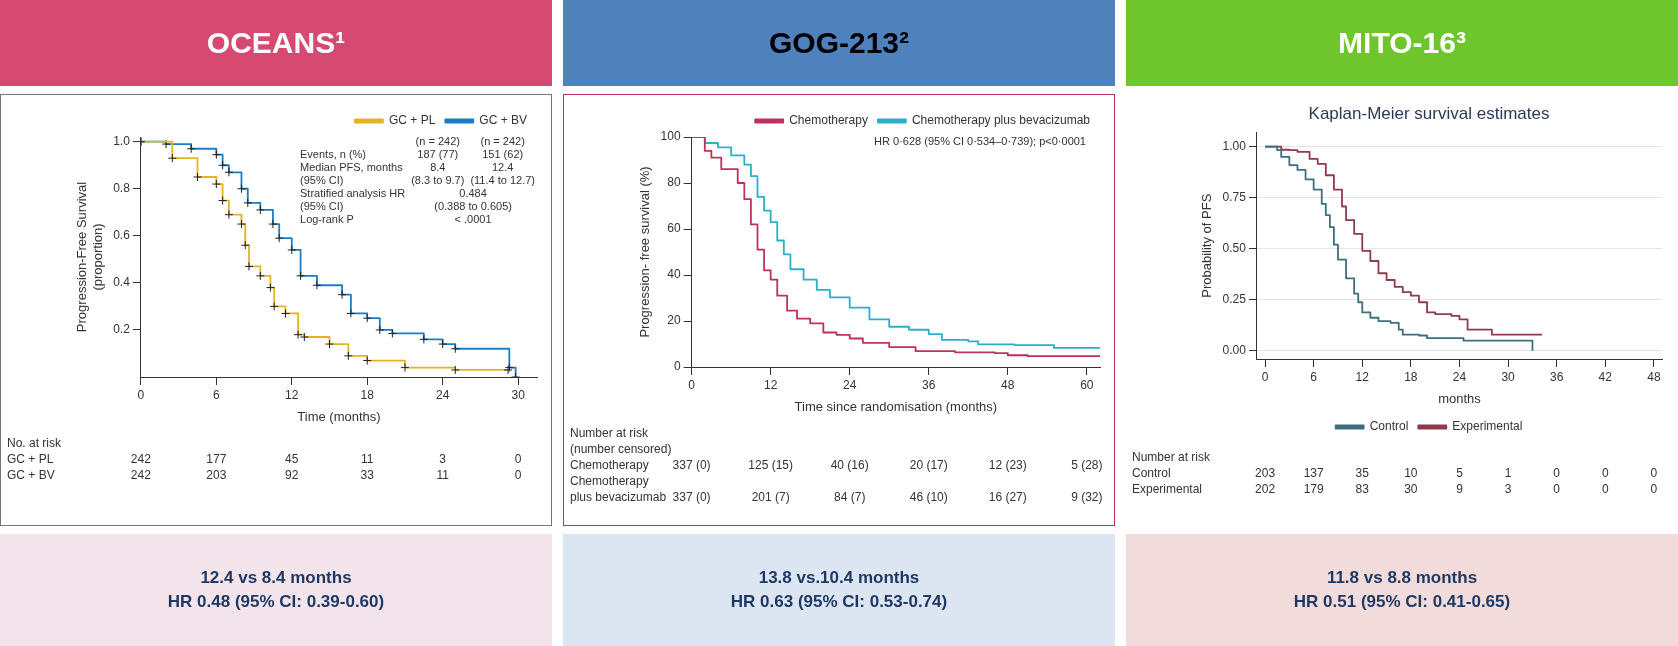  What do you see at coordinates (276, 43) in the screenshot?
I see `chart-title: OCEANS¹` at bounding box center [276, 43].